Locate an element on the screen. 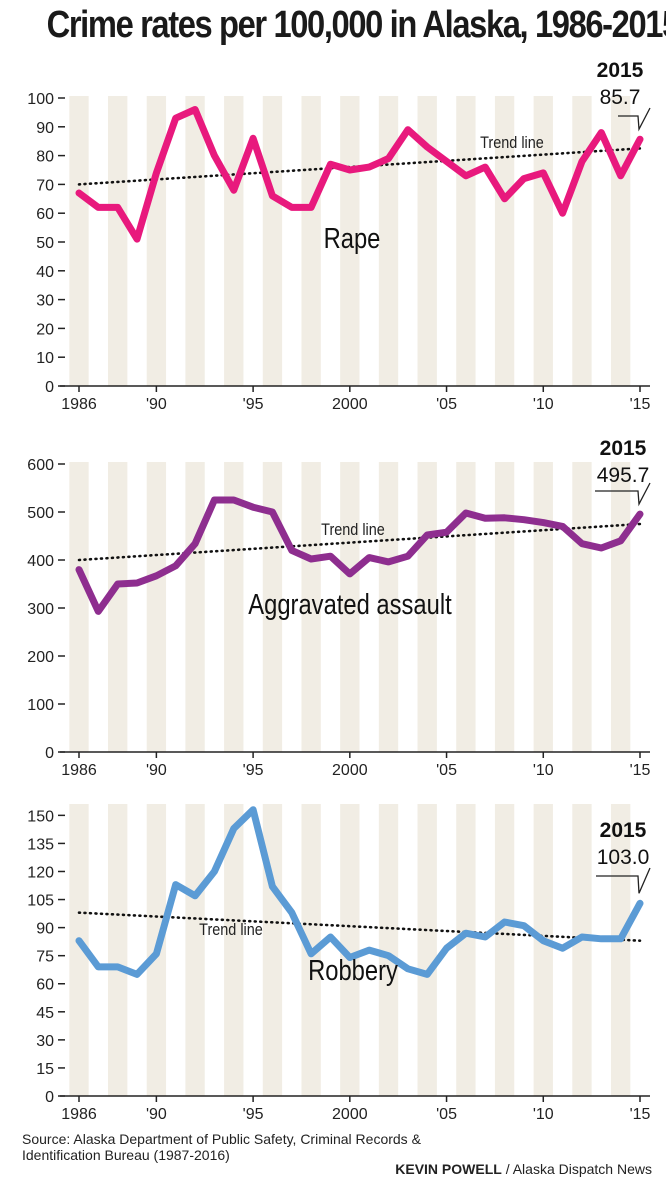 This screenshot has width=666, height=1200. aggravated-assault-x-tick-label: '95 is located at coordinates (253, 770).